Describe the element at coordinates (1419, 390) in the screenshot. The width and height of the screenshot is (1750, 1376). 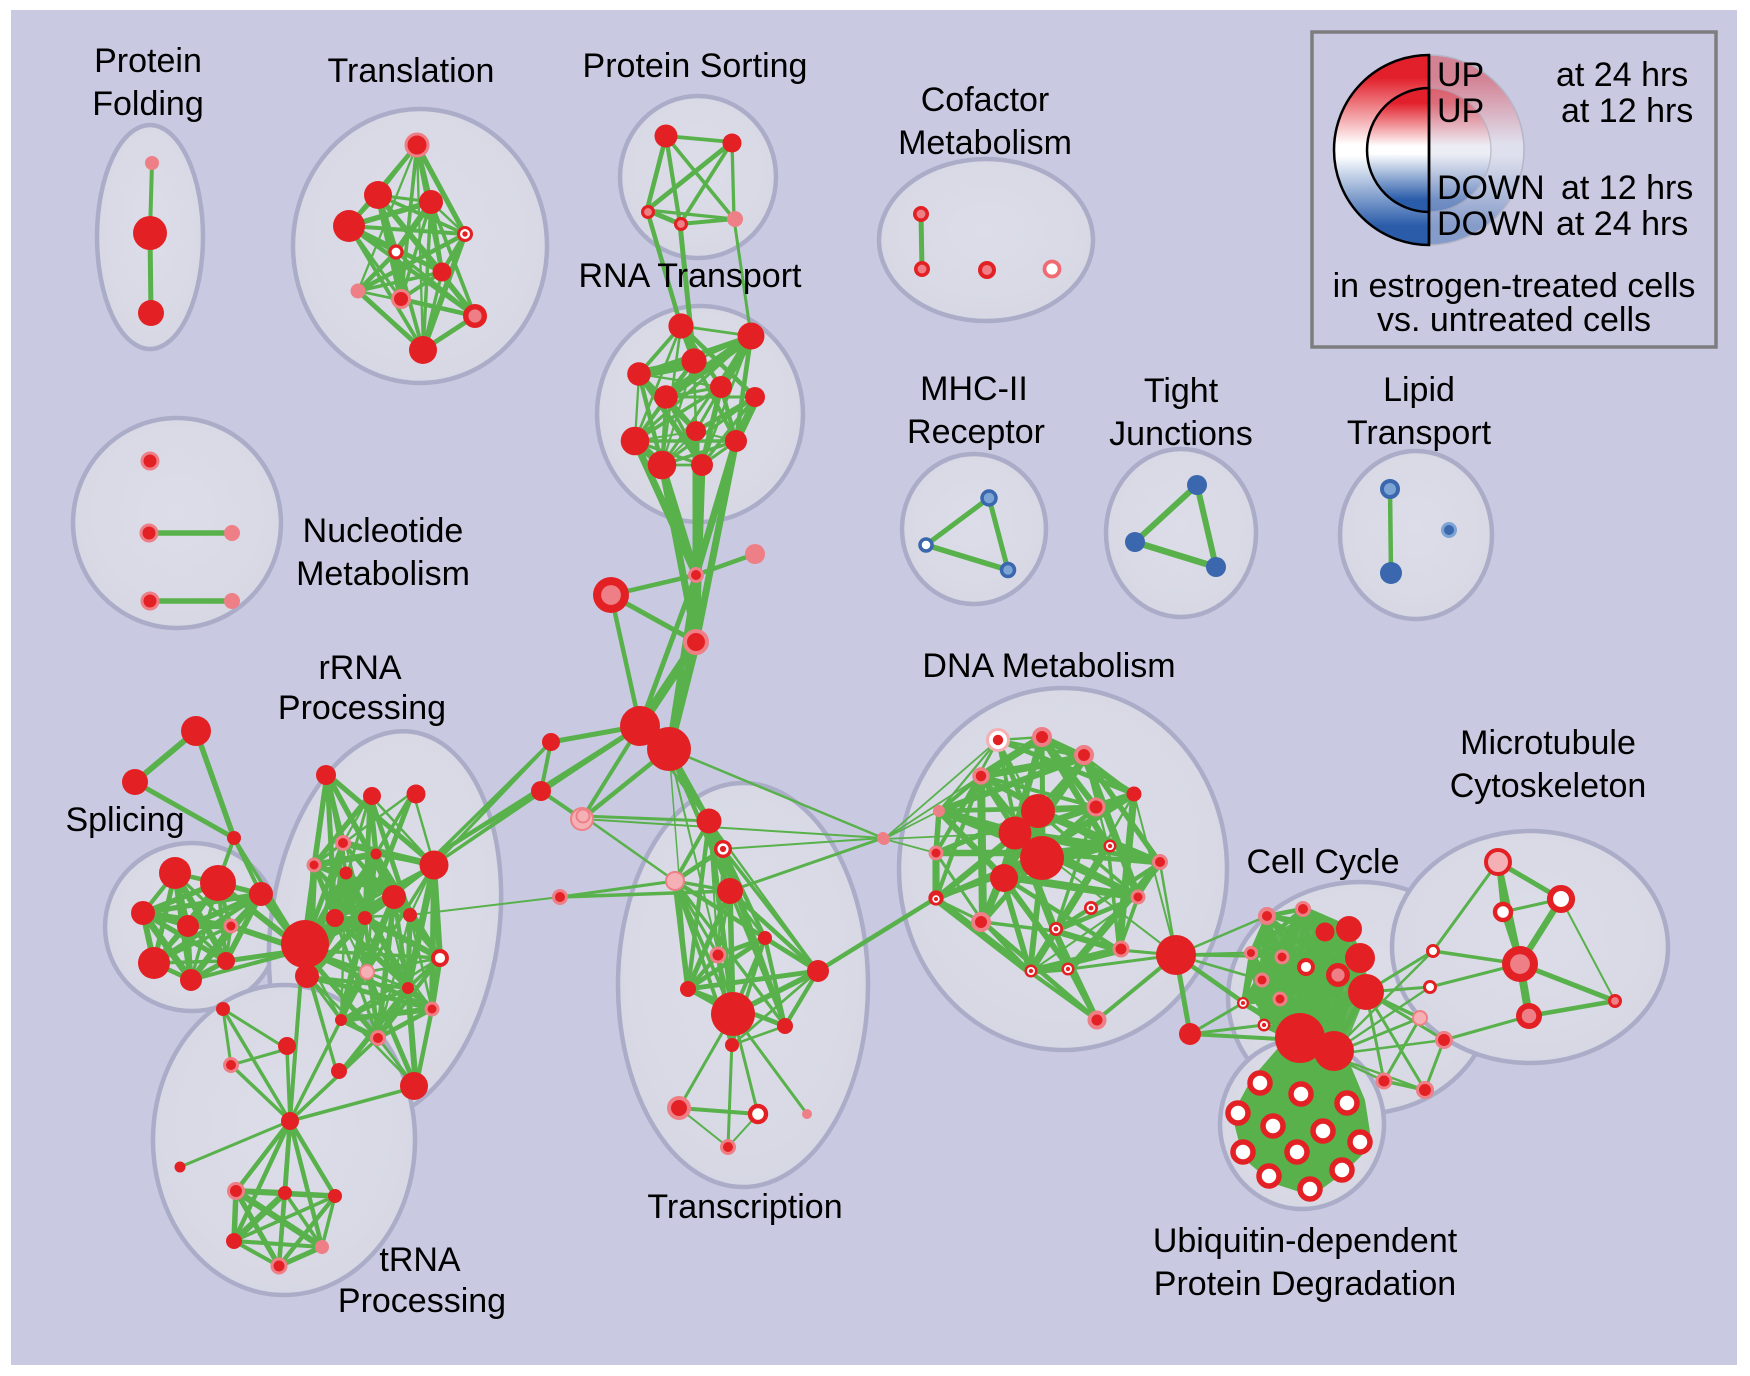
I see `svg-text: Lipid` at that location.